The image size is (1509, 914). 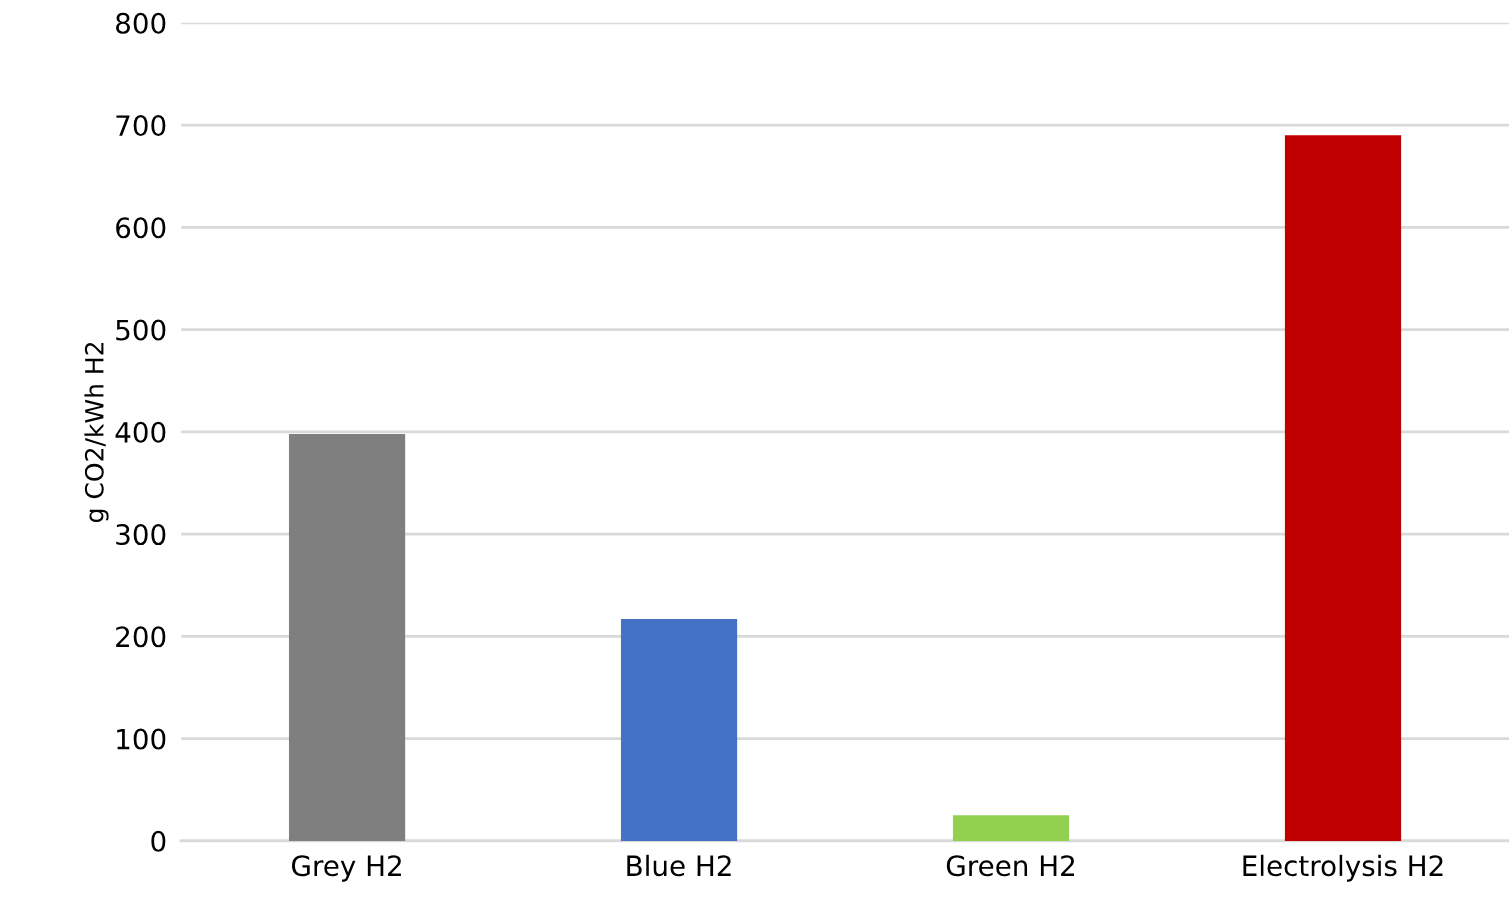 What do you see at coordinates (96, 432) in the screenshot?
I see `y-axis-title: g CO2/kWh H2` at bounding box center [96, 432].